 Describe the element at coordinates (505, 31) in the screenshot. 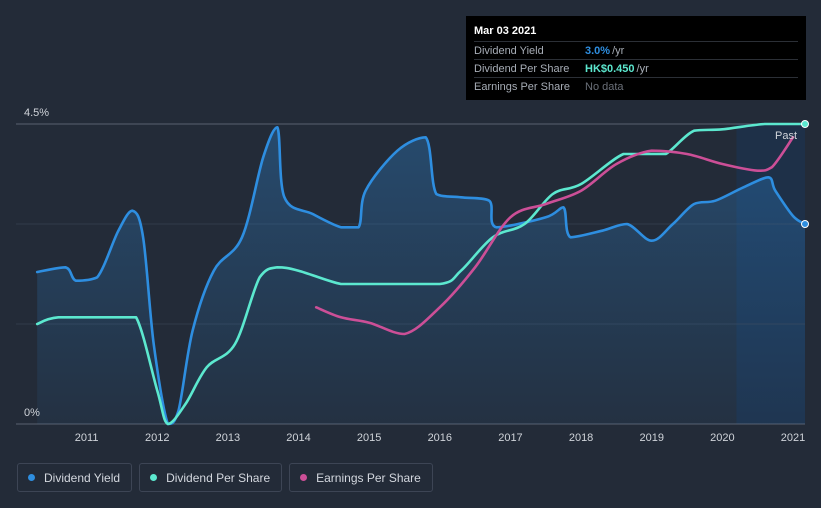

I see `tooltip-date: Mar 03 2021` at that location.